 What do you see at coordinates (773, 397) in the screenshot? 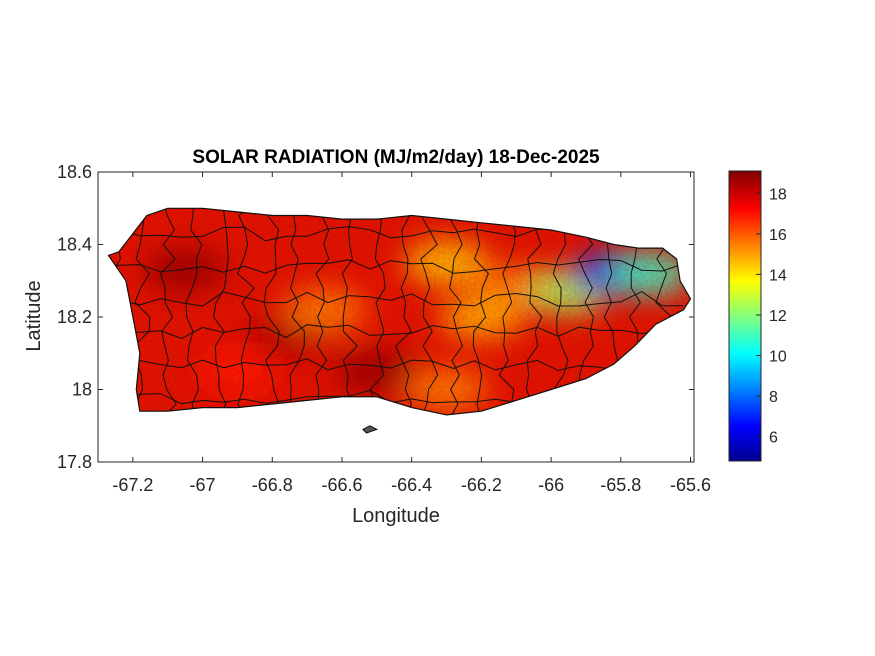
I see `colorbar-tick-label: 8` at bounding box center [773, 397].